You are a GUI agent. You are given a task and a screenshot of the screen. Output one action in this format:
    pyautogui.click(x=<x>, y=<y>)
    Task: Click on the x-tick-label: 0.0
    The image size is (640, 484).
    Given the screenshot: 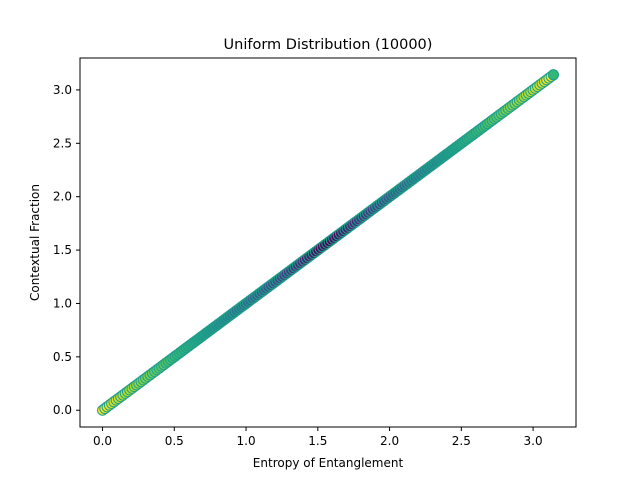 What is the action you would take?
    pyautogui.click(x=102, y=441)
    